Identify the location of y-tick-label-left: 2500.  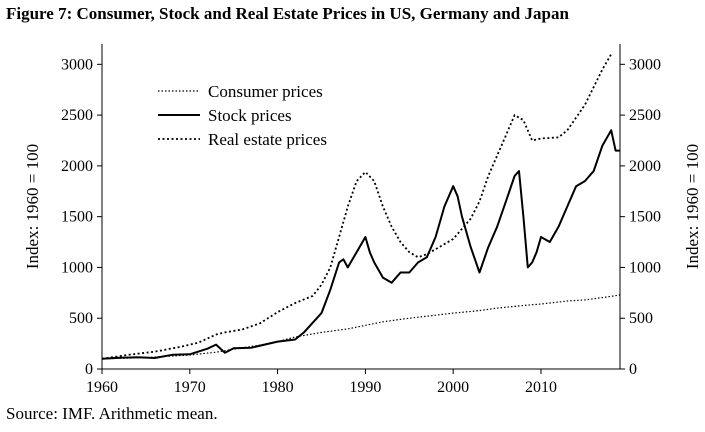
(77, 115).